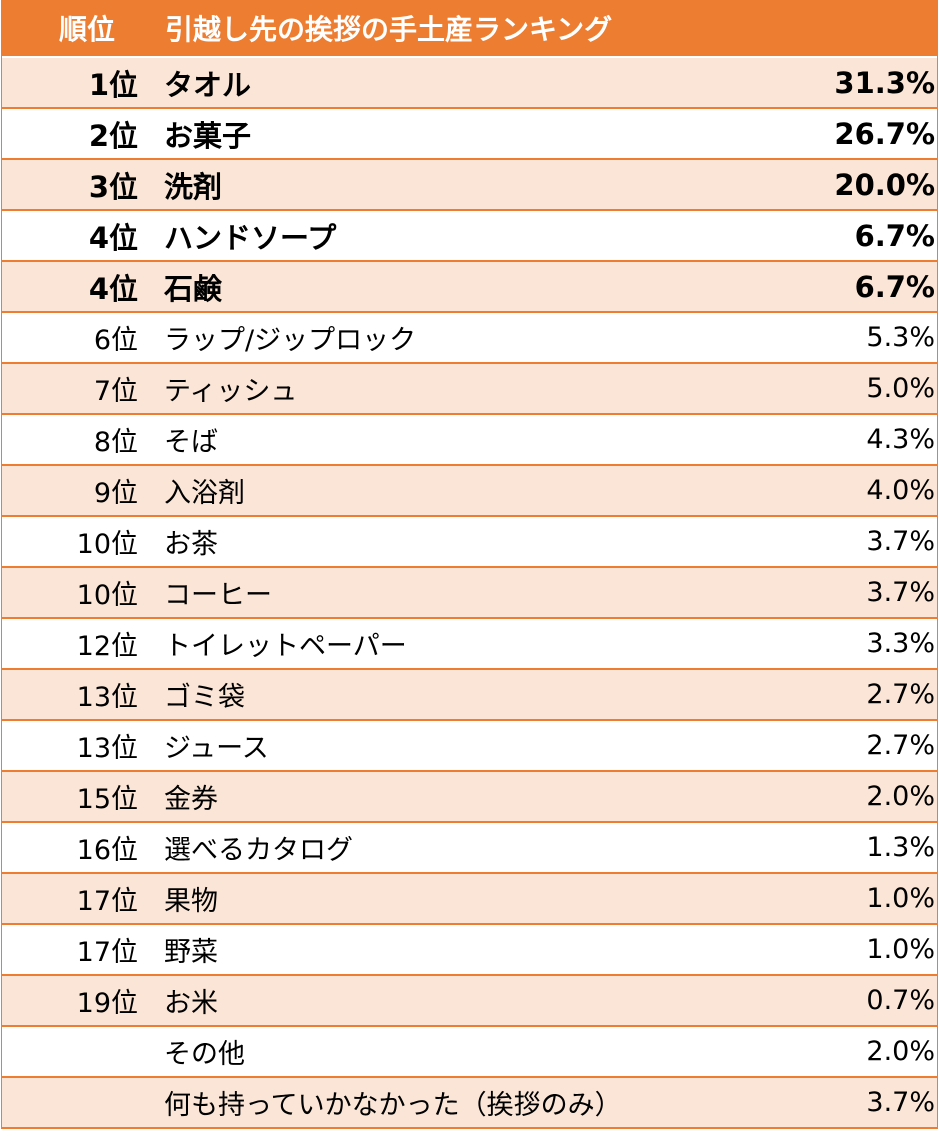 The width and height of the screenshot is (939, 1140). I want to click on table-row: 何も持っていかなかった（挨拶のみ） 3.7%, so click(469, 1103).